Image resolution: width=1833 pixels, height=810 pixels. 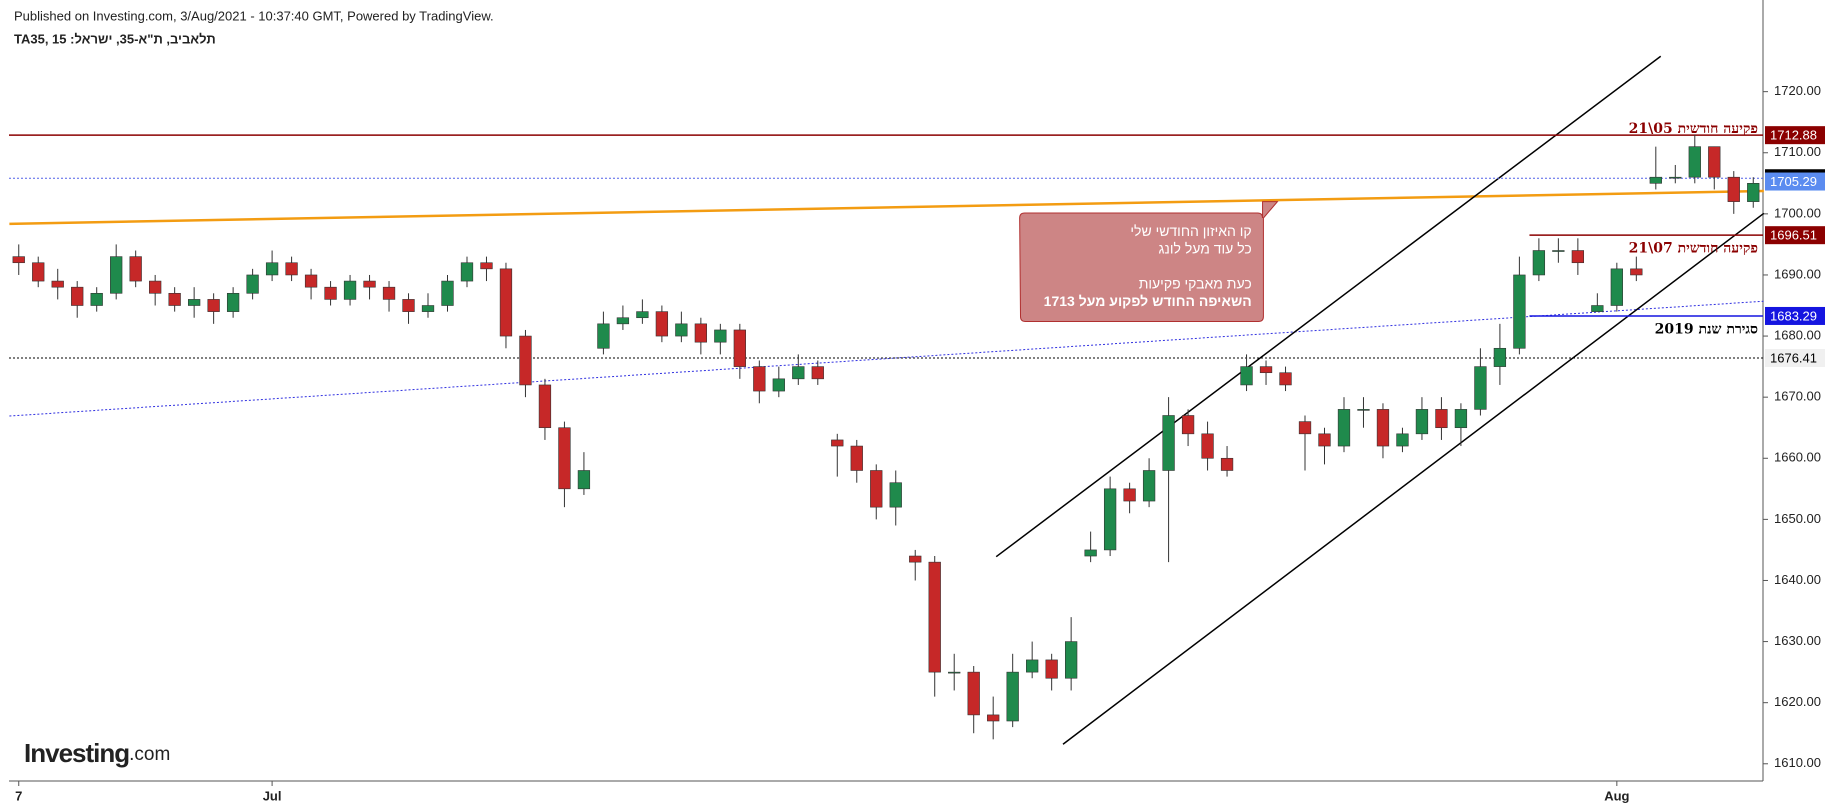 What do you see at coordinates (1797, 701) in the screenshot?
I see `y-tick-label: 1620.00` at bounding box center [1797, 701].